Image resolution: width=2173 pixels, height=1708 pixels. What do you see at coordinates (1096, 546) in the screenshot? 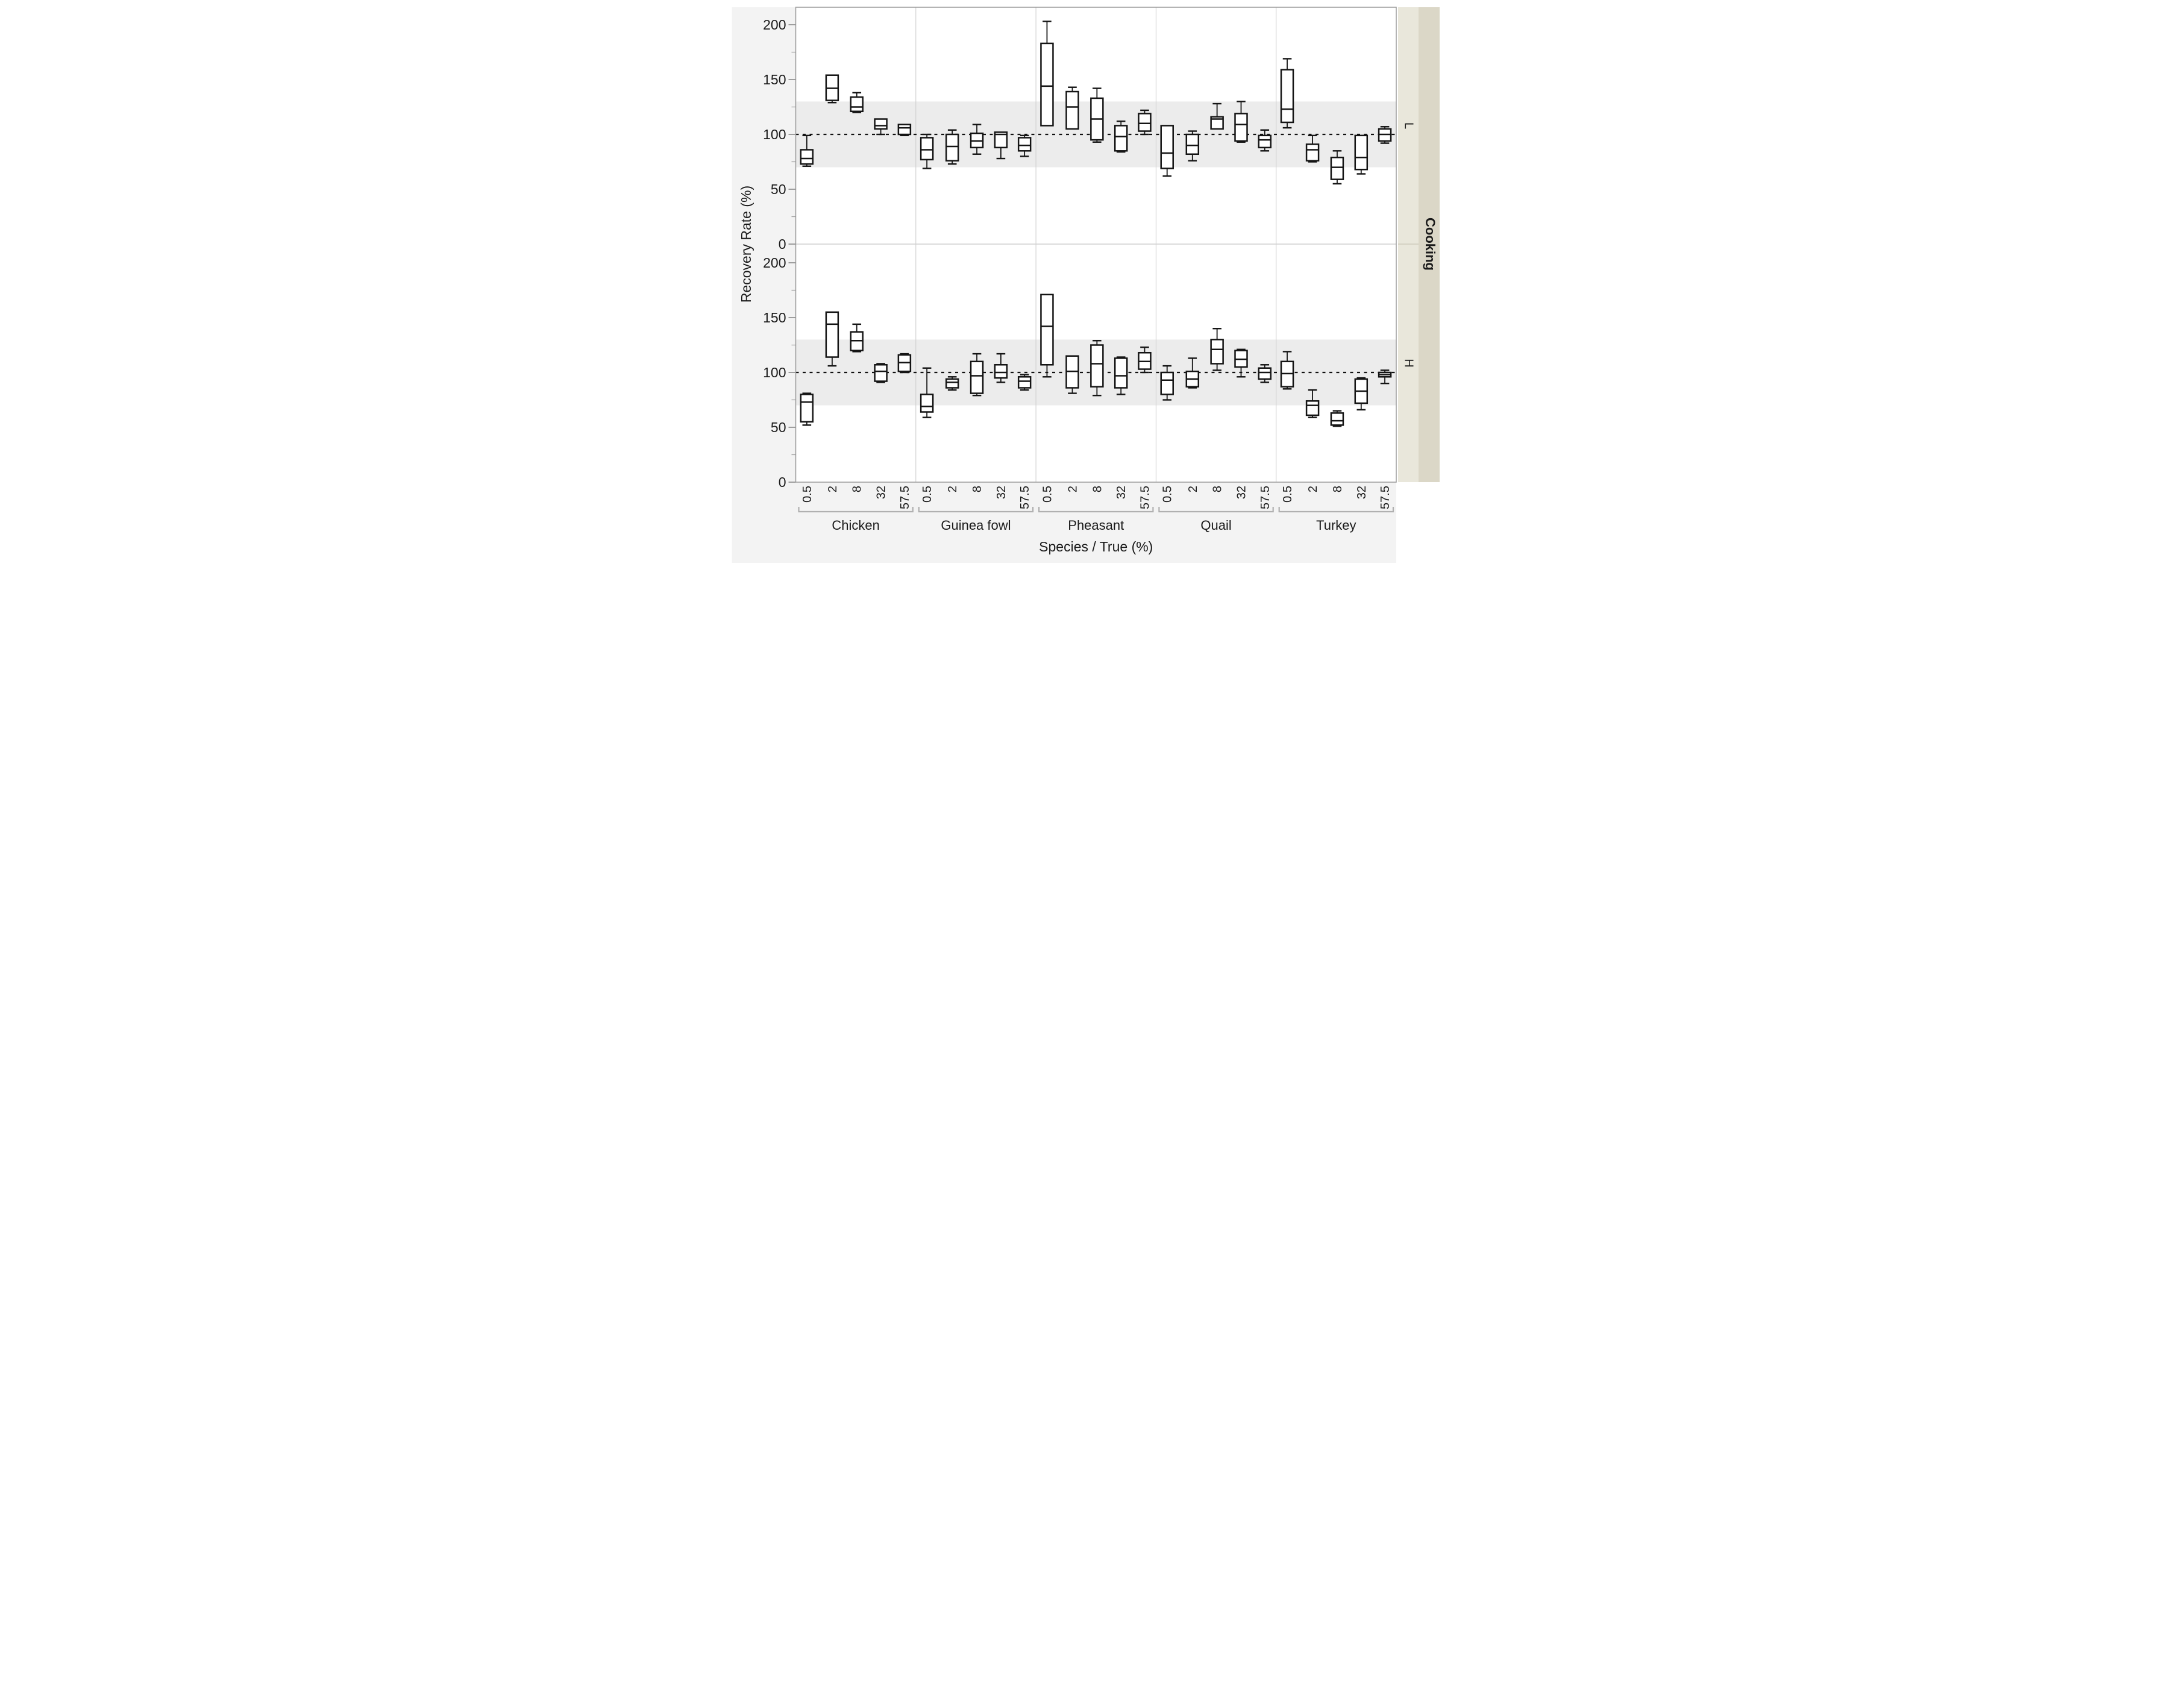
I see `x-axis-title: Species / True (%)` at bounding box center [1096, 546].